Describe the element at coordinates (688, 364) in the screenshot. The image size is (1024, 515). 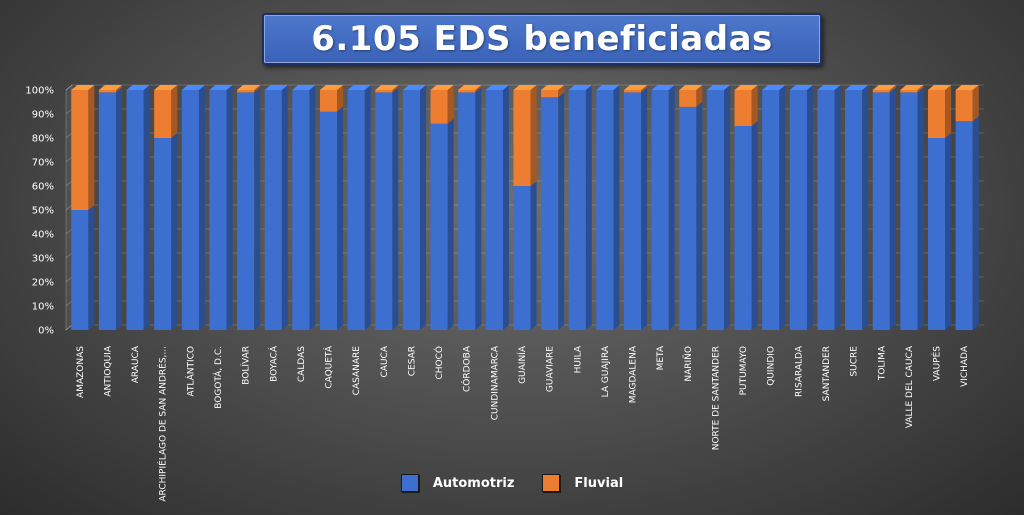
I see `category-label: NARIÑO` at that location.